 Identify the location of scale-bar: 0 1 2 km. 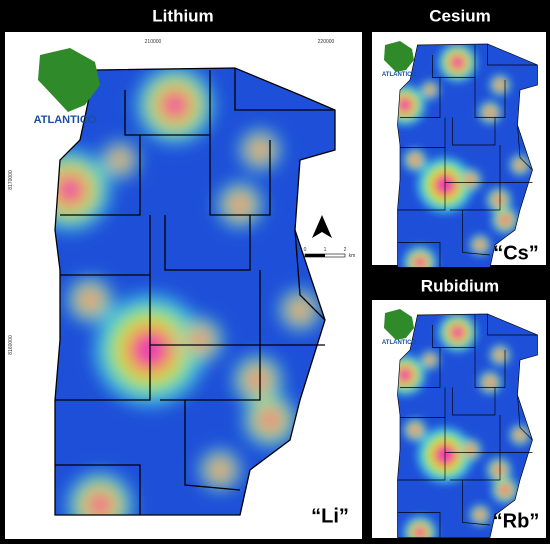
(330, 253).